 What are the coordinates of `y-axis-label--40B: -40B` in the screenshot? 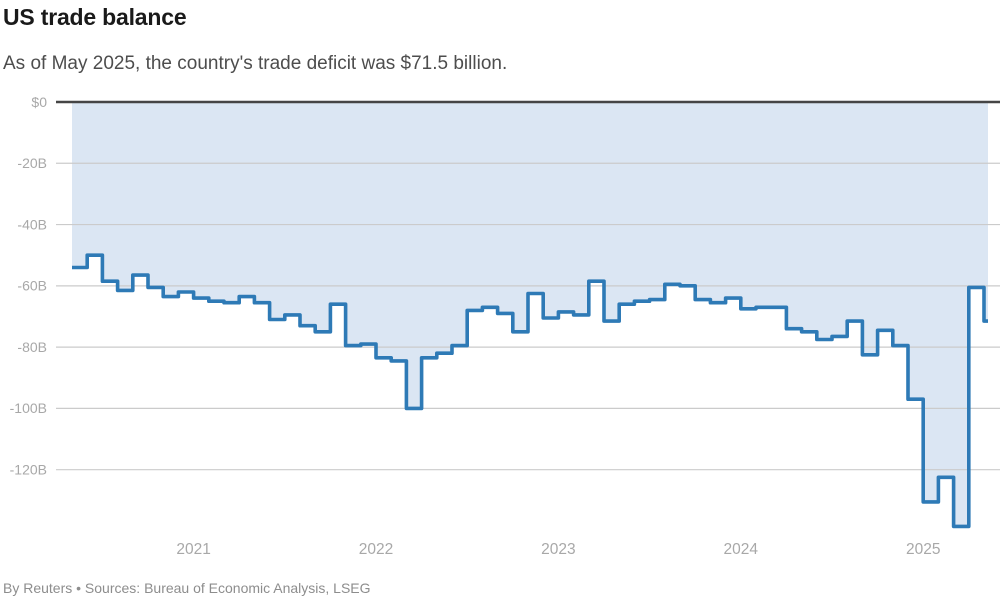 It's located at (32, 224).